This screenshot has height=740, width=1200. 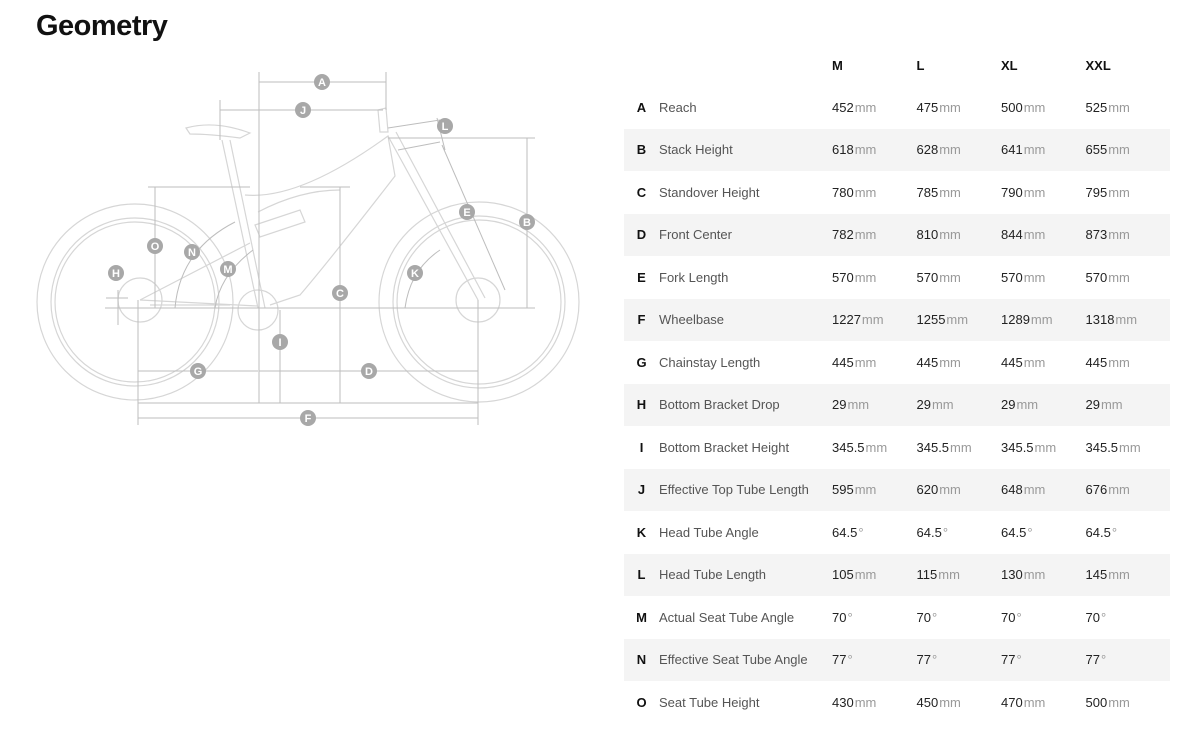 What do you see at coordinates (959, 234) in the screenshot?
I see `cell-value: 810mm` at bounding box center [959, 234].